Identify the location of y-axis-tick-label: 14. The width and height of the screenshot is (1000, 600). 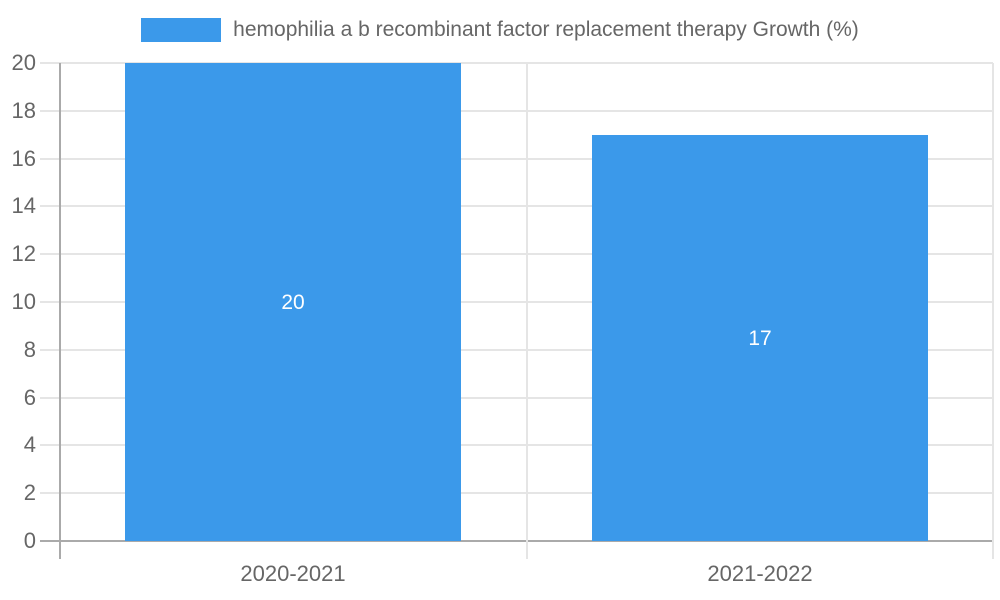
(23, 205).